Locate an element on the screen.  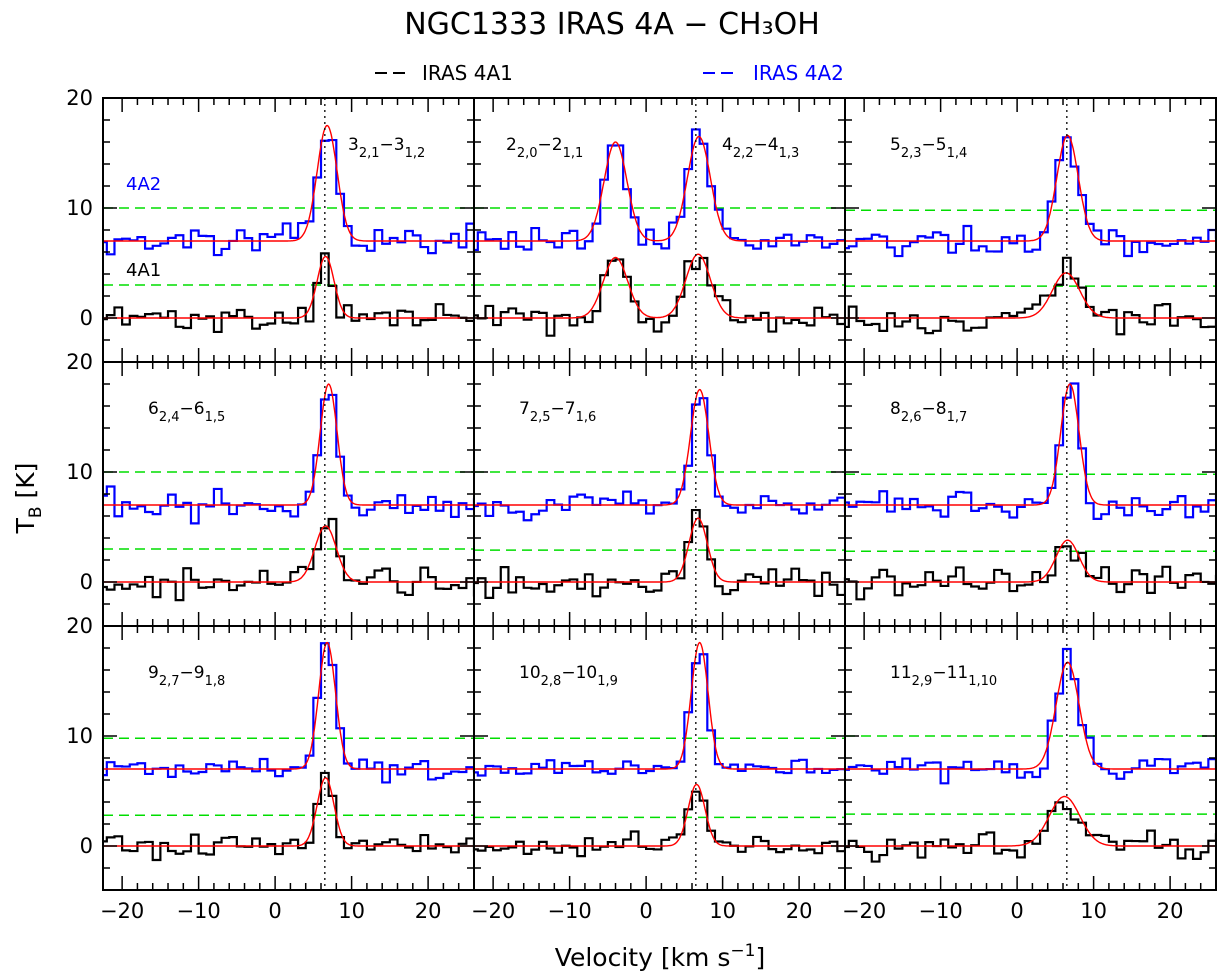
transition-label-part: 2,8 is located at coordinates (551, 681).